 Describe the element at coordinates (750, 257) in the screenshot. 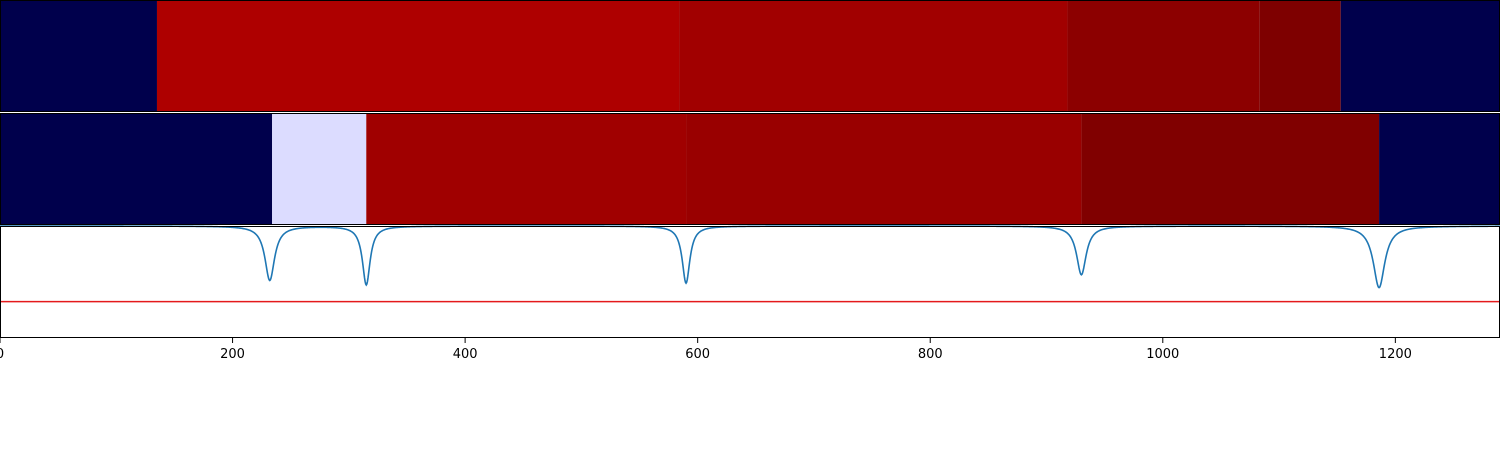

I see `signal-series-line` at that location.